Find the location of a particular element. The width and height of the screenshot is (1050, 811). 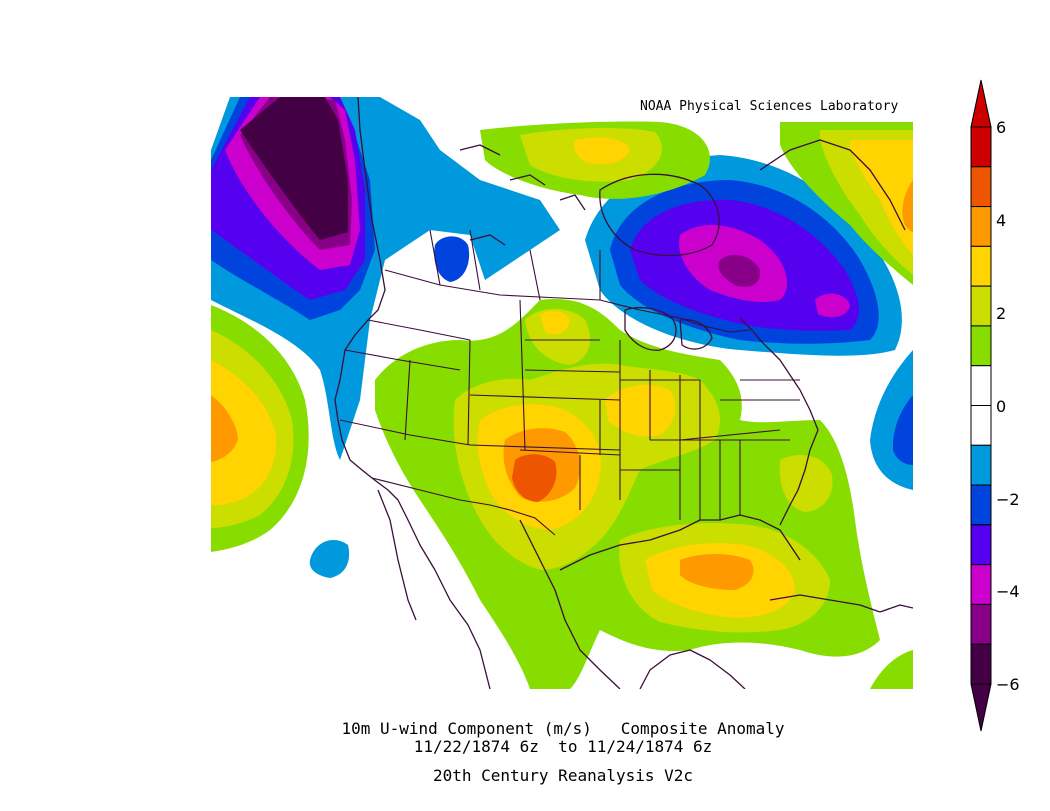

contour-c-pos3-b is located at coordinates (640, 410).